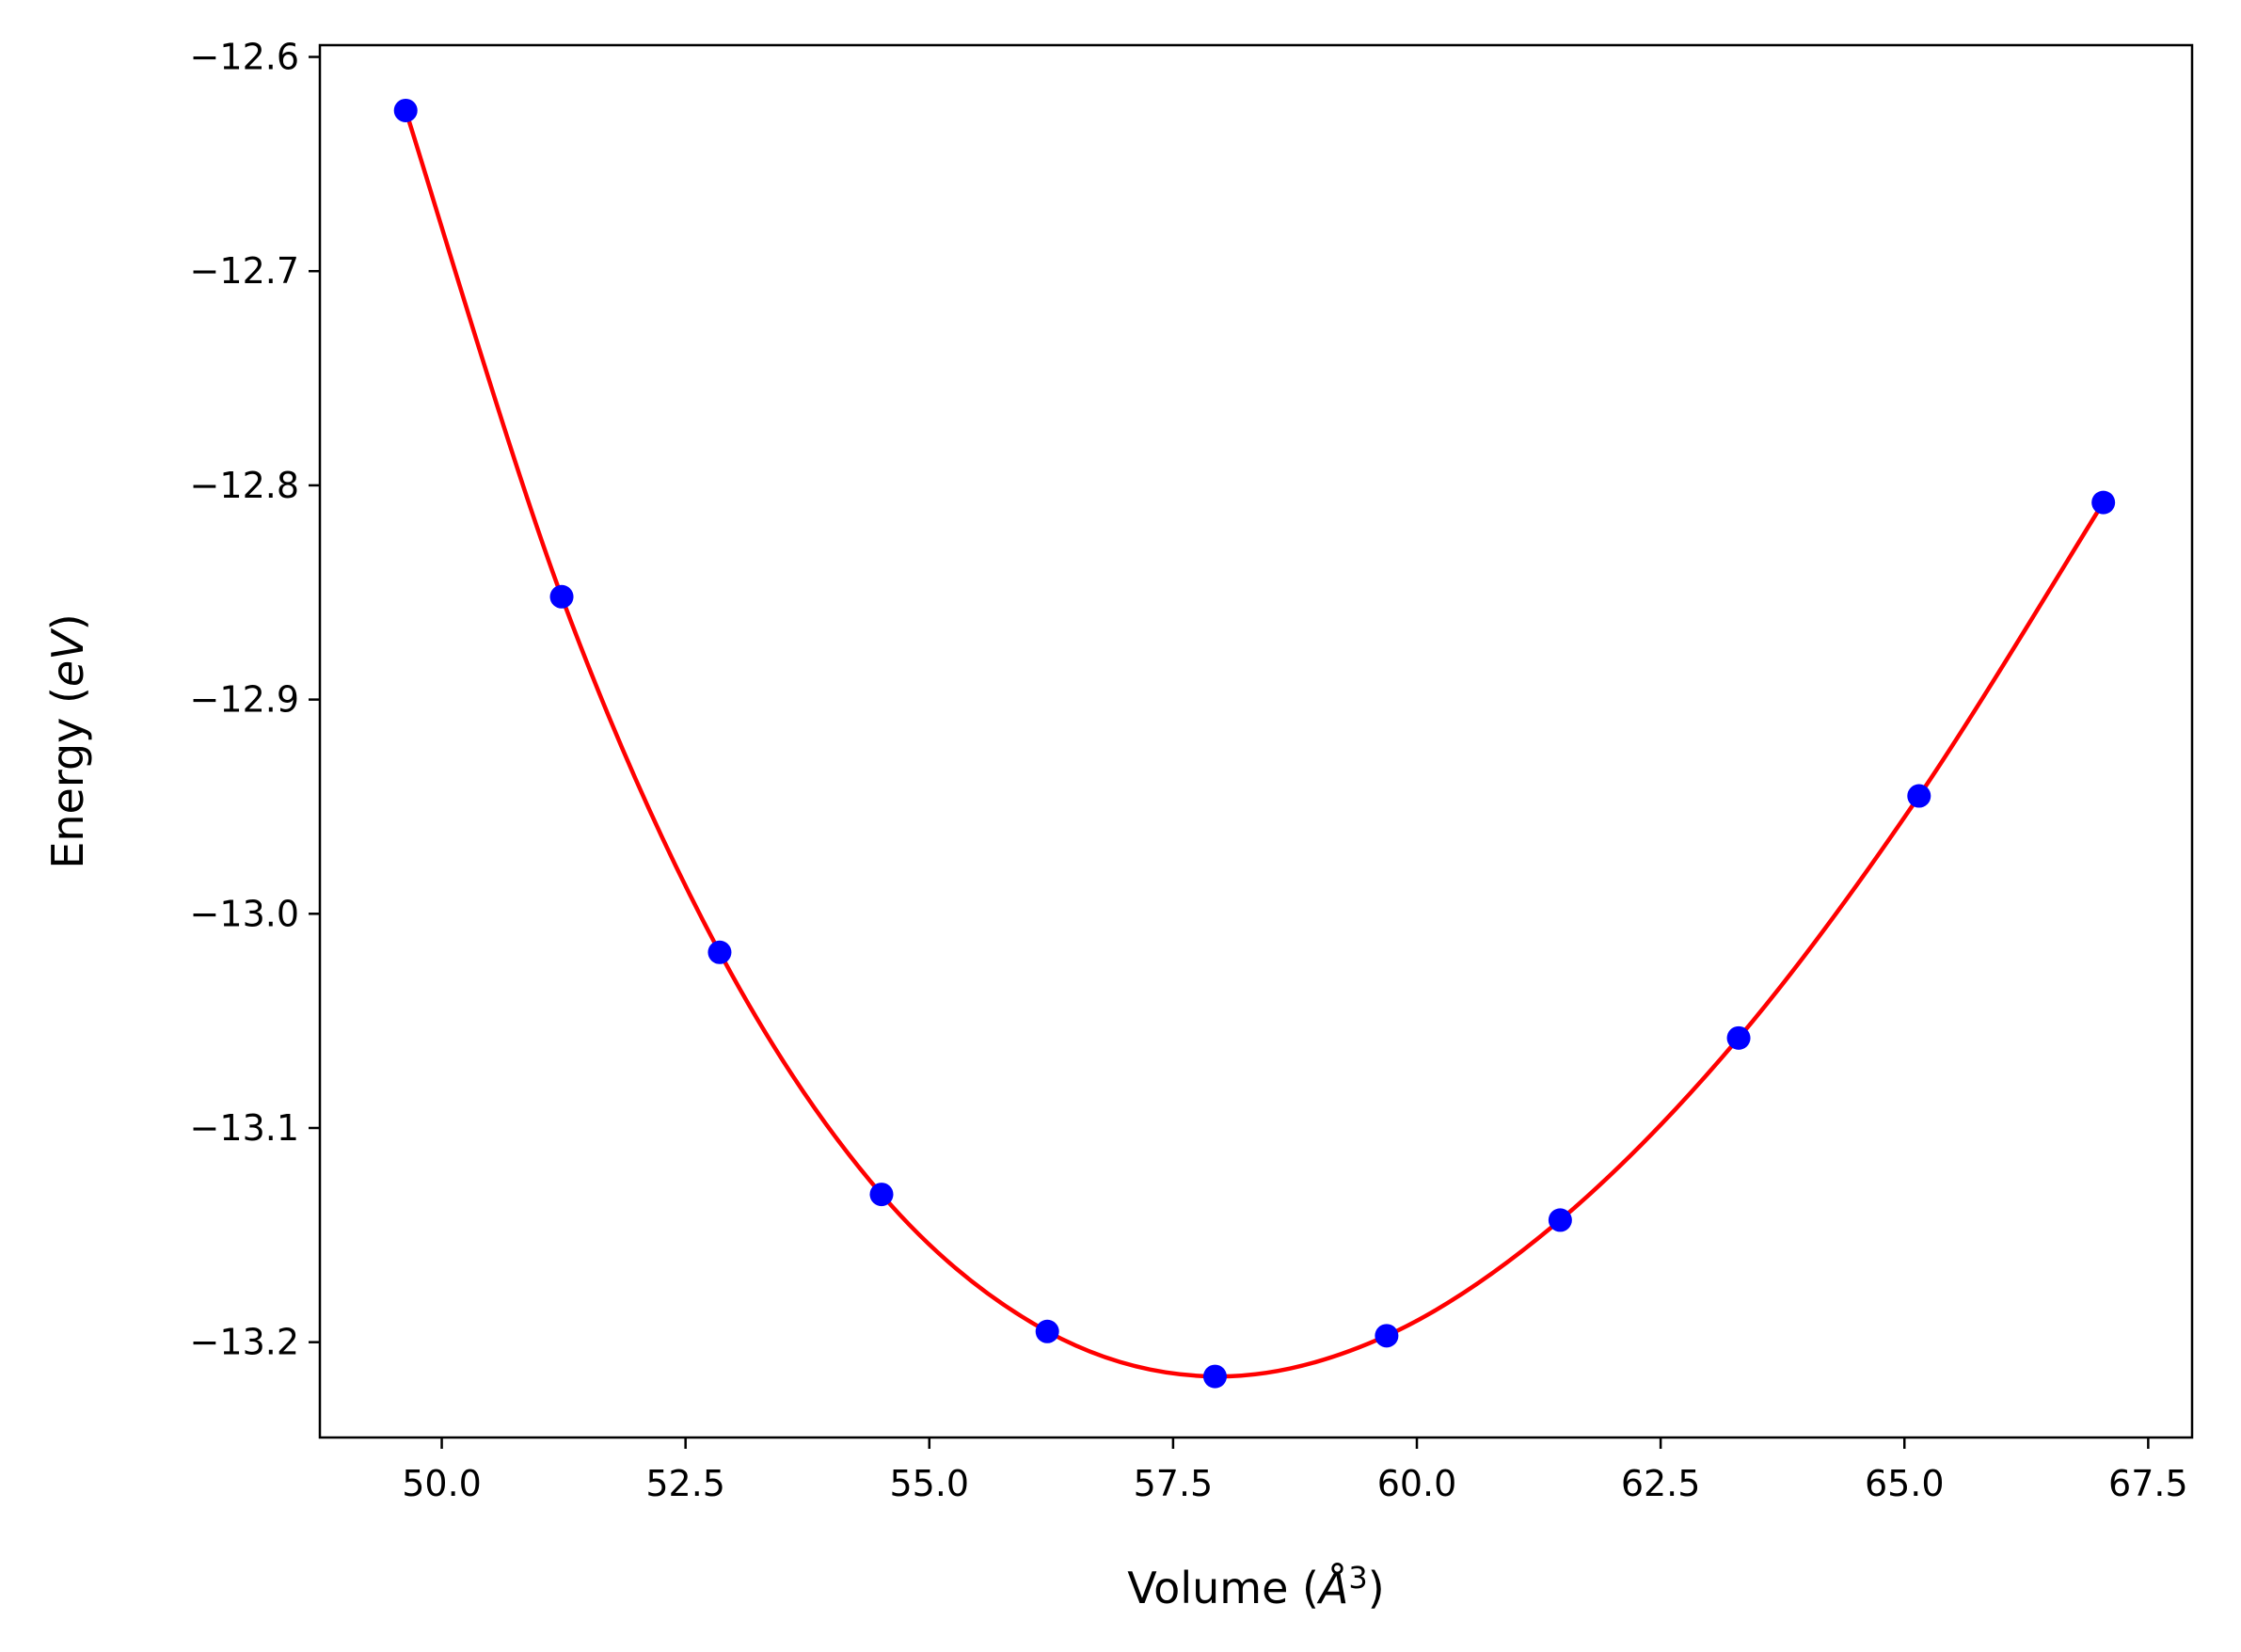 The width and height of the screenshot is (2241, 1652). Describe the element at coordinates (244, 57) in the screenshot. I see `y-tick-label: −12.6` at that location.